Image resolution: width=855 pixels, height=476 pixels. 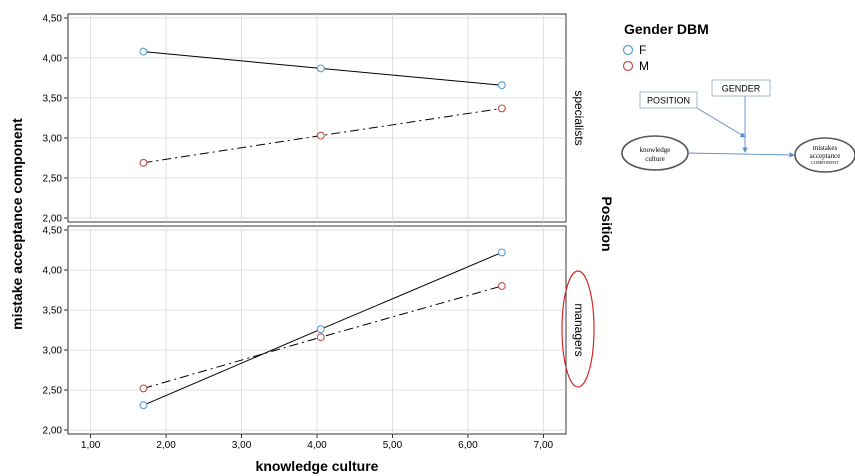 What do you see at coordinates (53, 431) in the screenshot?
I see `y-tick-label-managers-0: 2,00` at bounding box center [53, 431].